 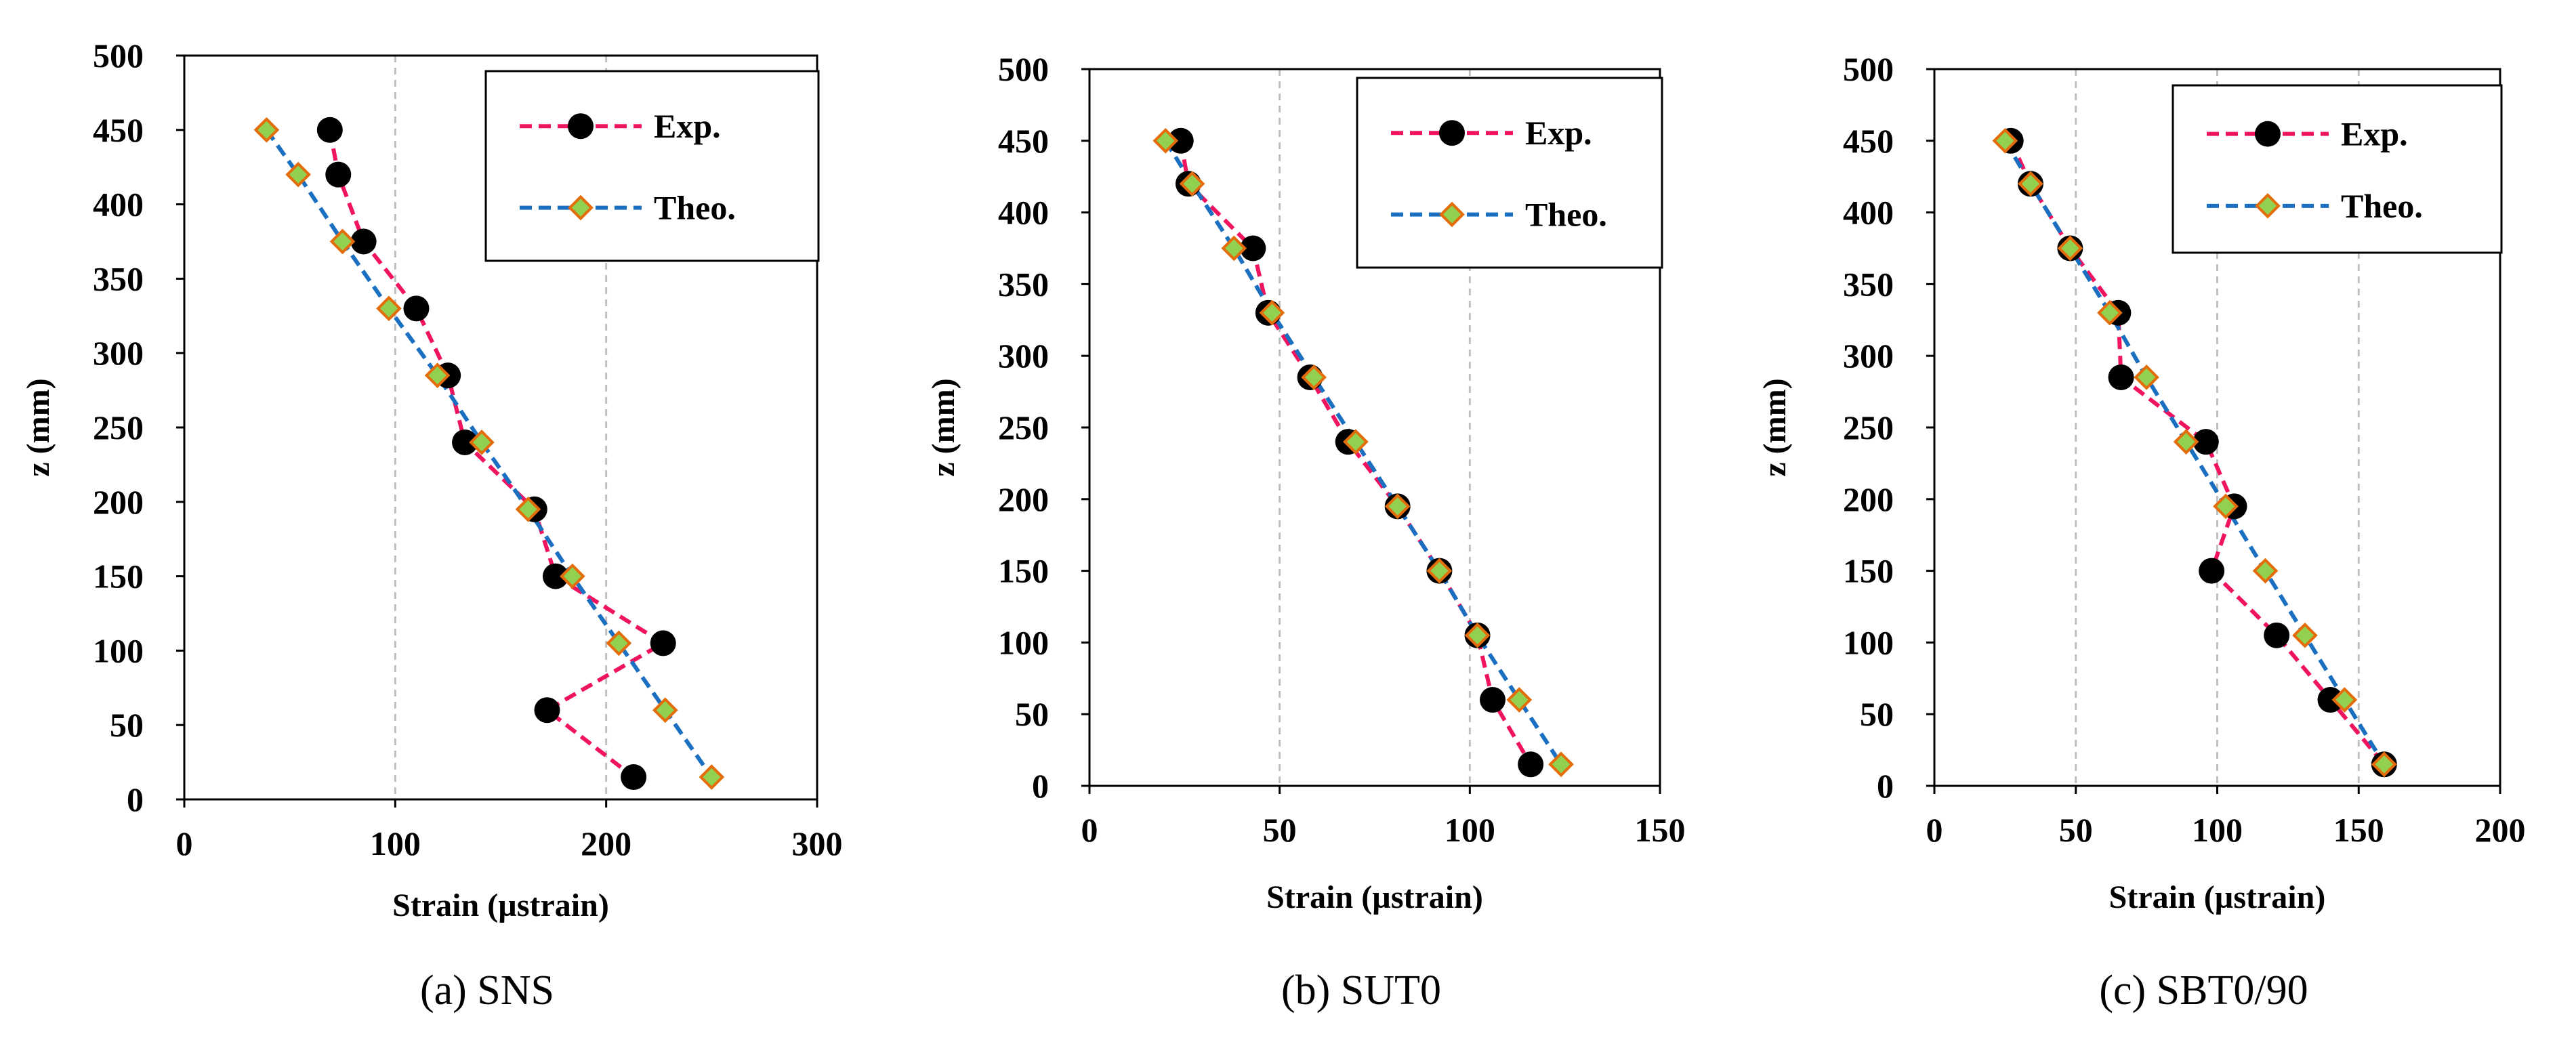 What do you see at coordinates (1470, 830) in the screenshot?
I see `x-tick-label: 100` at bounding box center [1470, 830].